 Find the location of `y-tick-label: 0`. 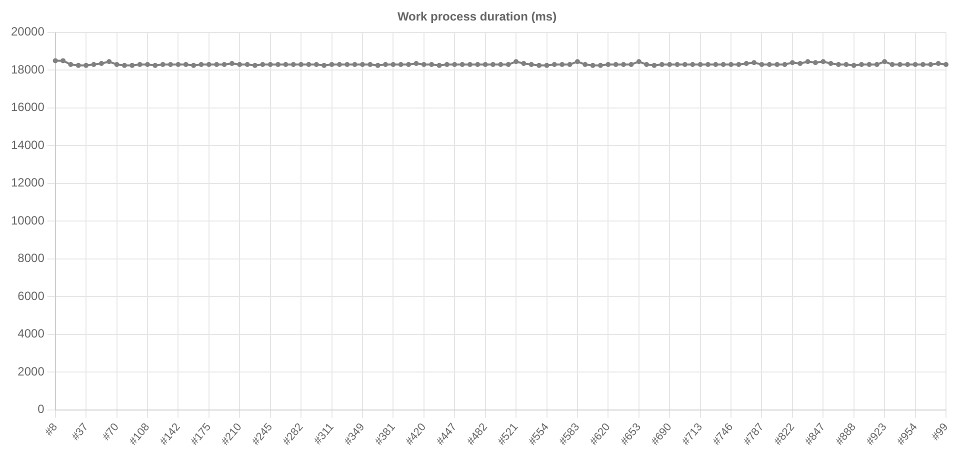

y-tick-label: 0 is located at coordinates (41, 409).